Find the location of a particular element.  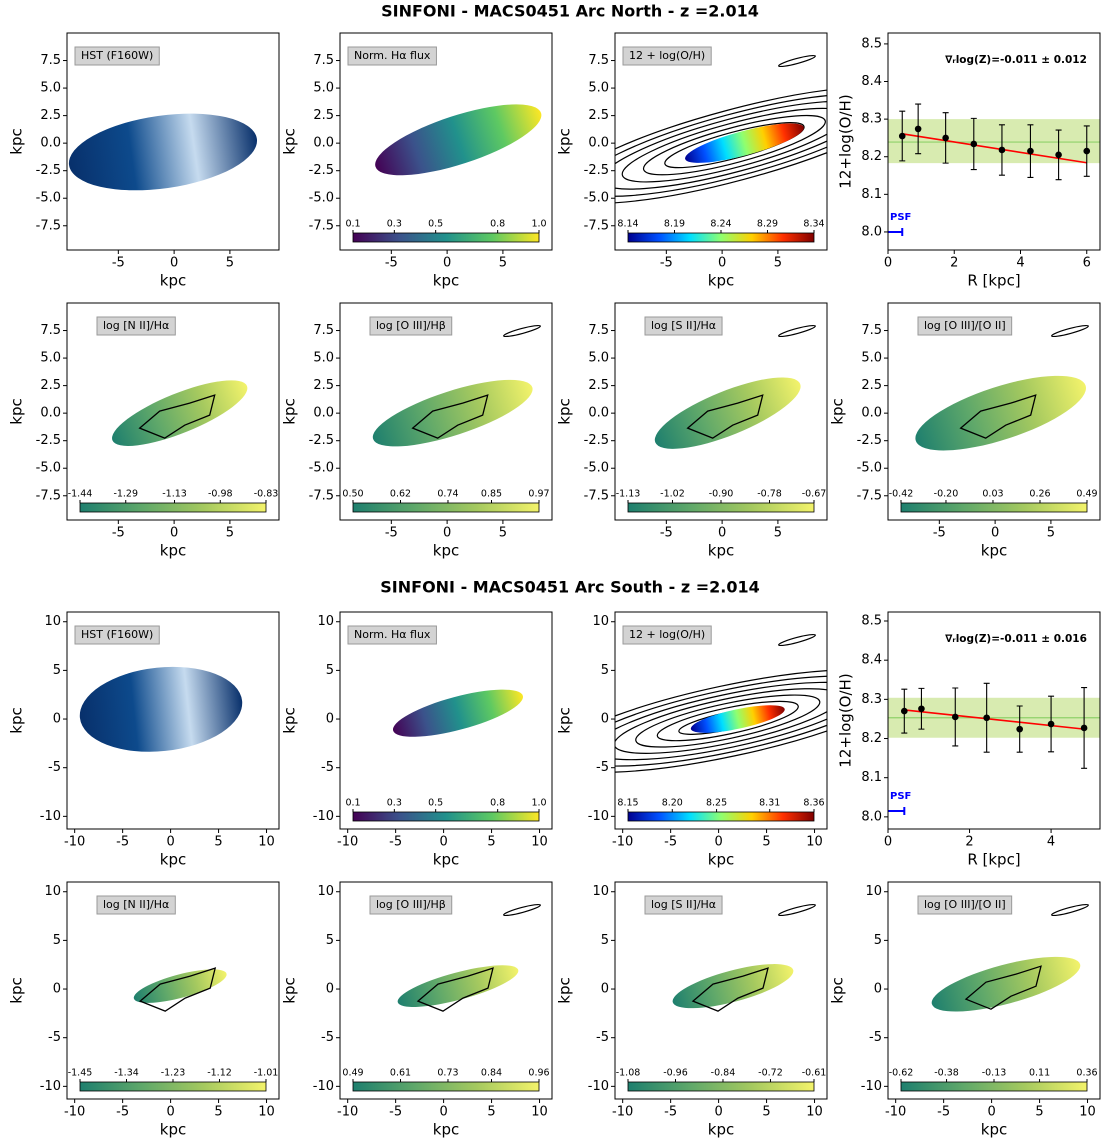

panel-label: Norm. Hα flux is located at coordinates (392, 55).